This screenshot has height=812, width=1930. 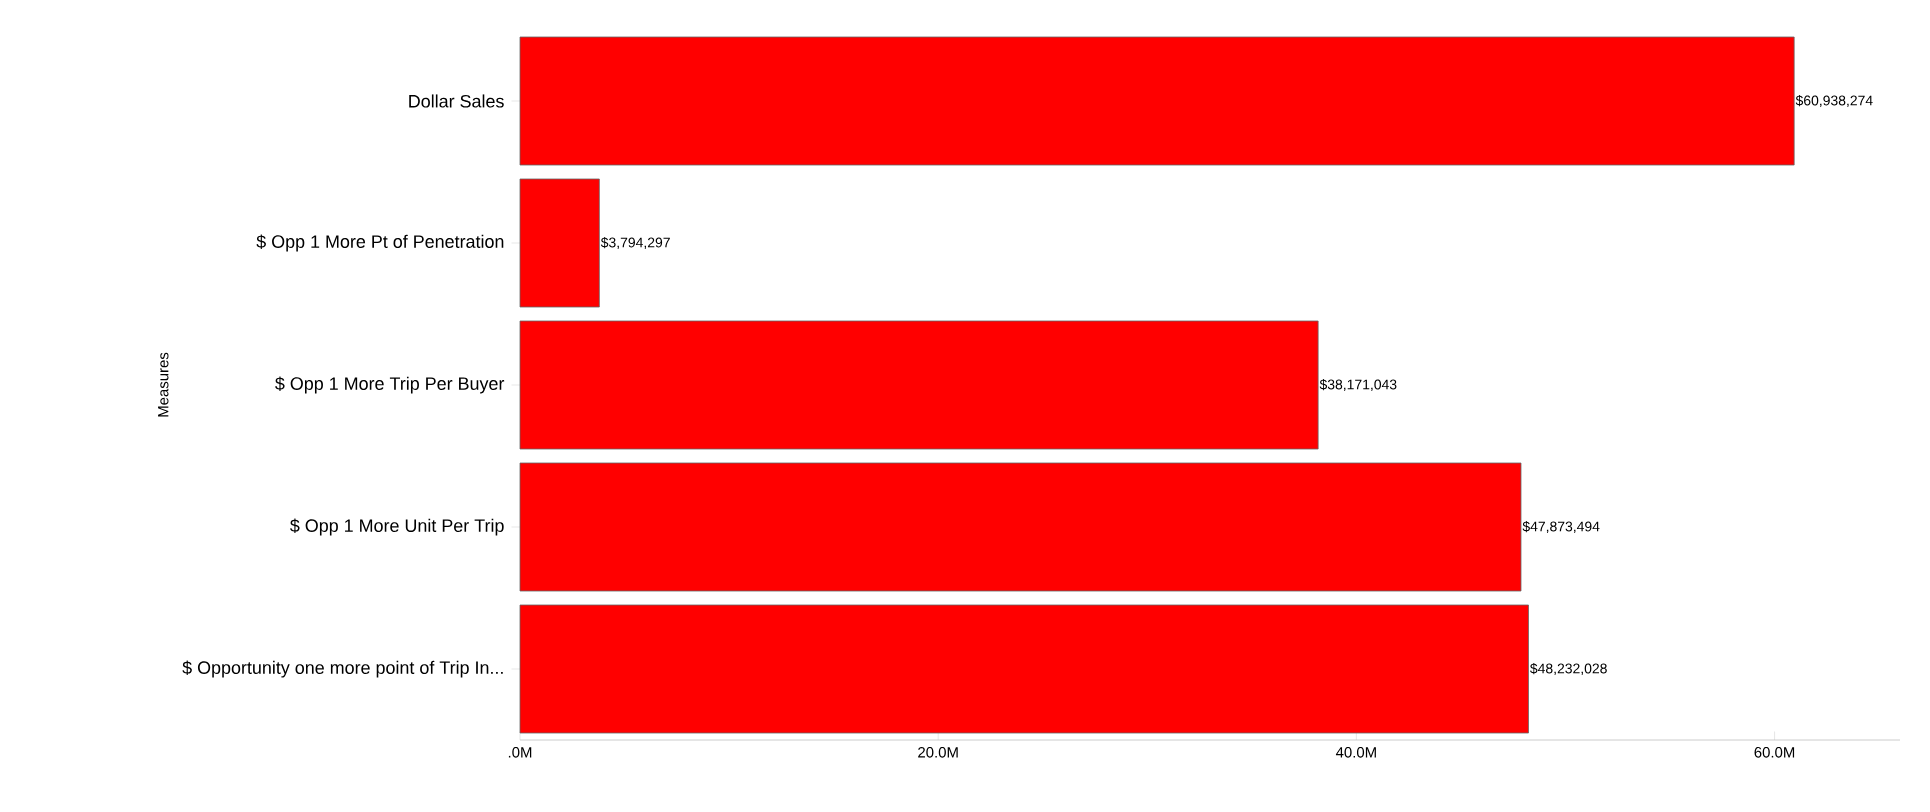 What do you see at coordinates (456, 101) in the screenshot?
I see `y-tick-label: Dollar Sales` at bounding box center [456, 101].